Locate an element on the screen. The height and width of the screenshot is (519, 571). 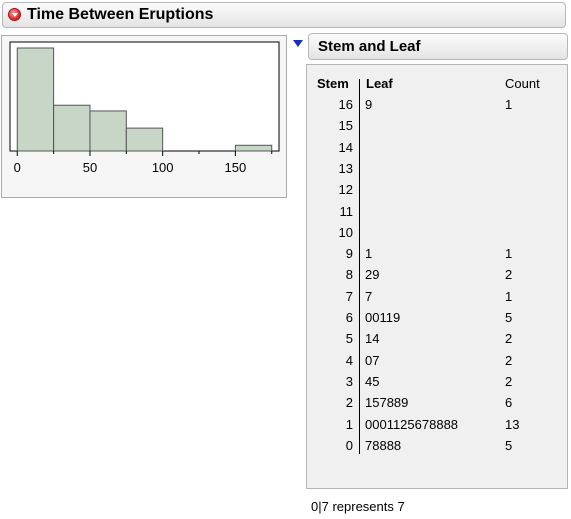
leaf-value: 14 is located at coordinates (372, 339).